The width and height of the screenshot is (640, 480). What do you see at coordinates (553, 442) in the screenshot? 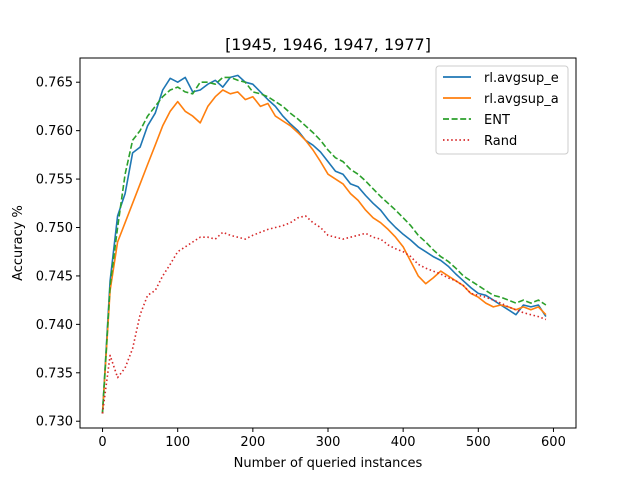
I see `x-tick-label: 600` at bounding box center [553, 442].